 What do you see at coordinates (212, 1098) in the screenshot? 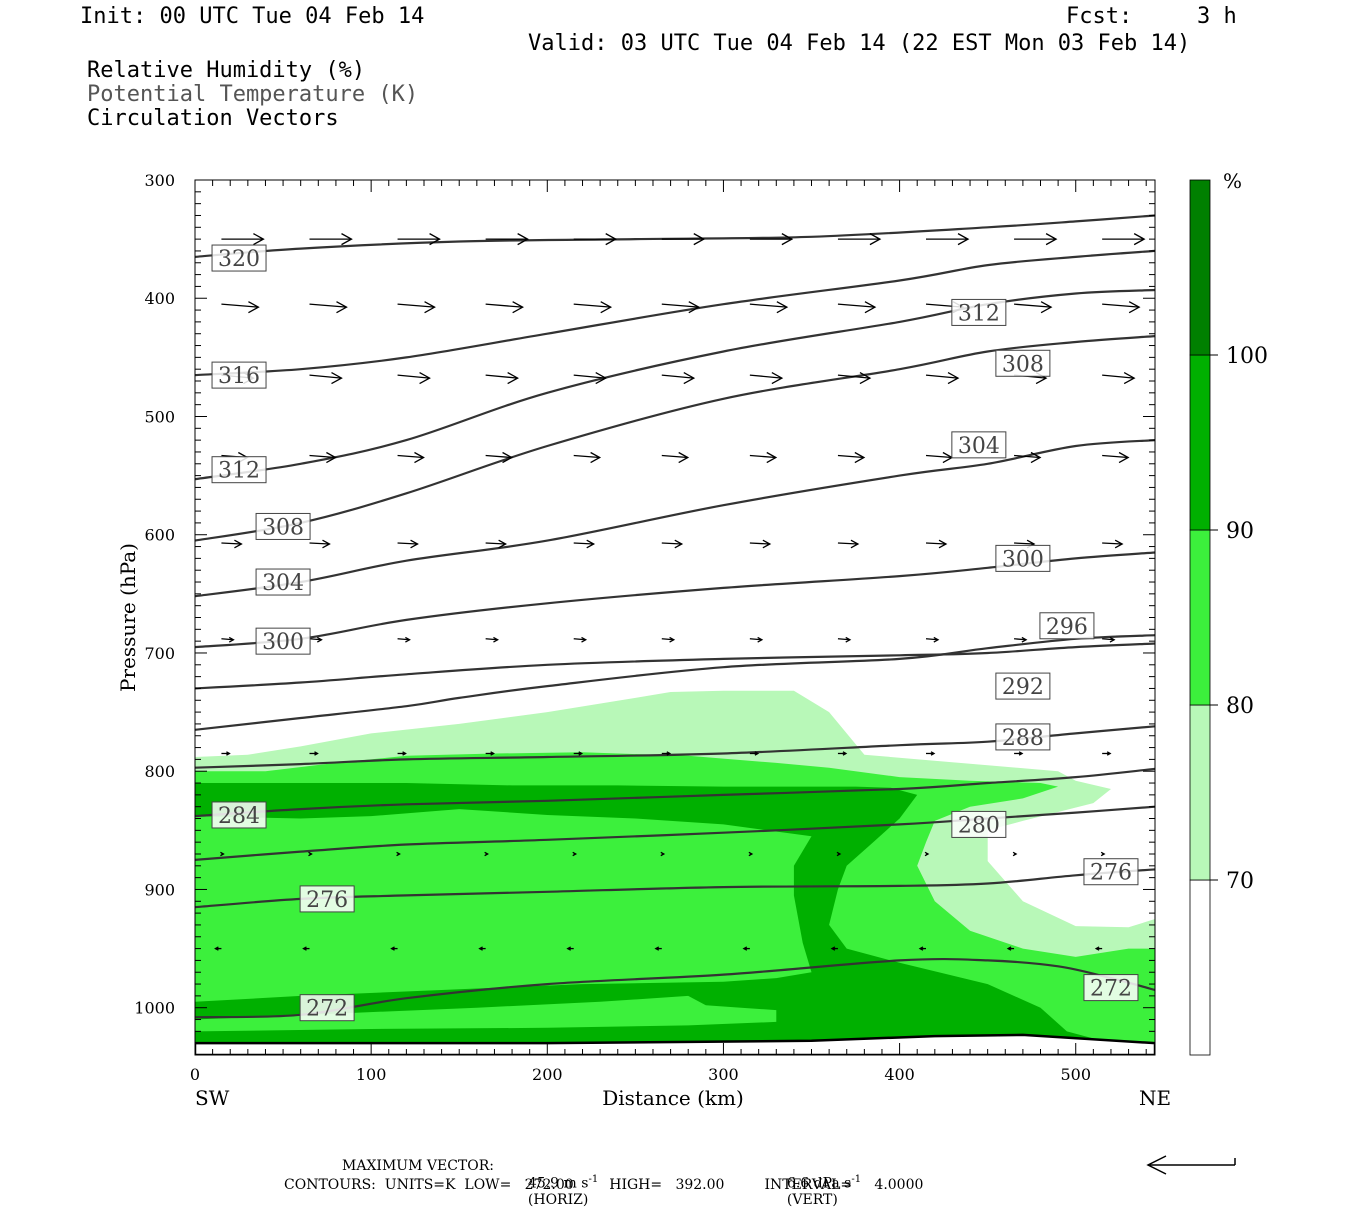
I see `x-end-left: SW` at bounding box center [212, 1098].